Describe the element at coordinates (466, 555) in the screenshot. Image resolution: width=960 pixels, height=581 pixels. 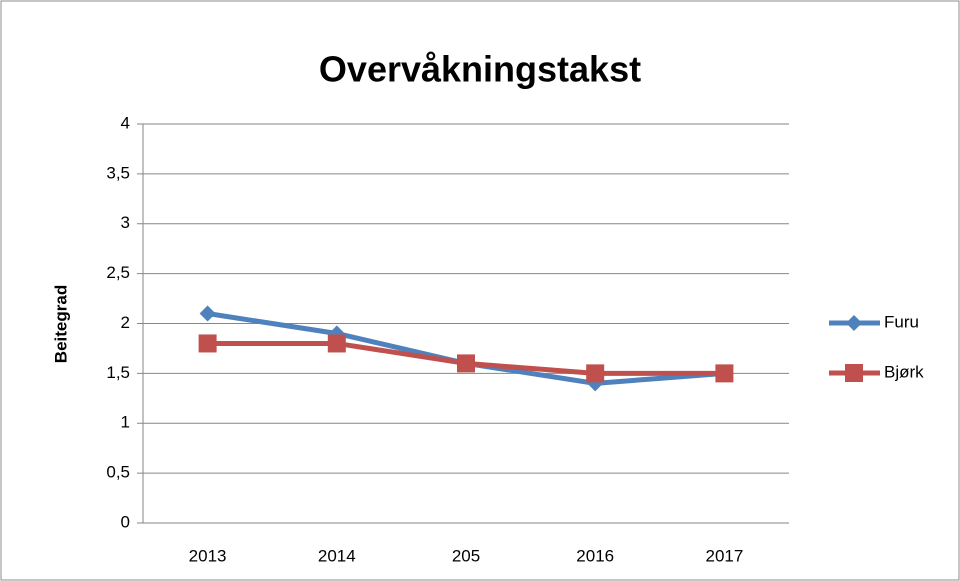
I see `x-tick-label: 205` at that location.